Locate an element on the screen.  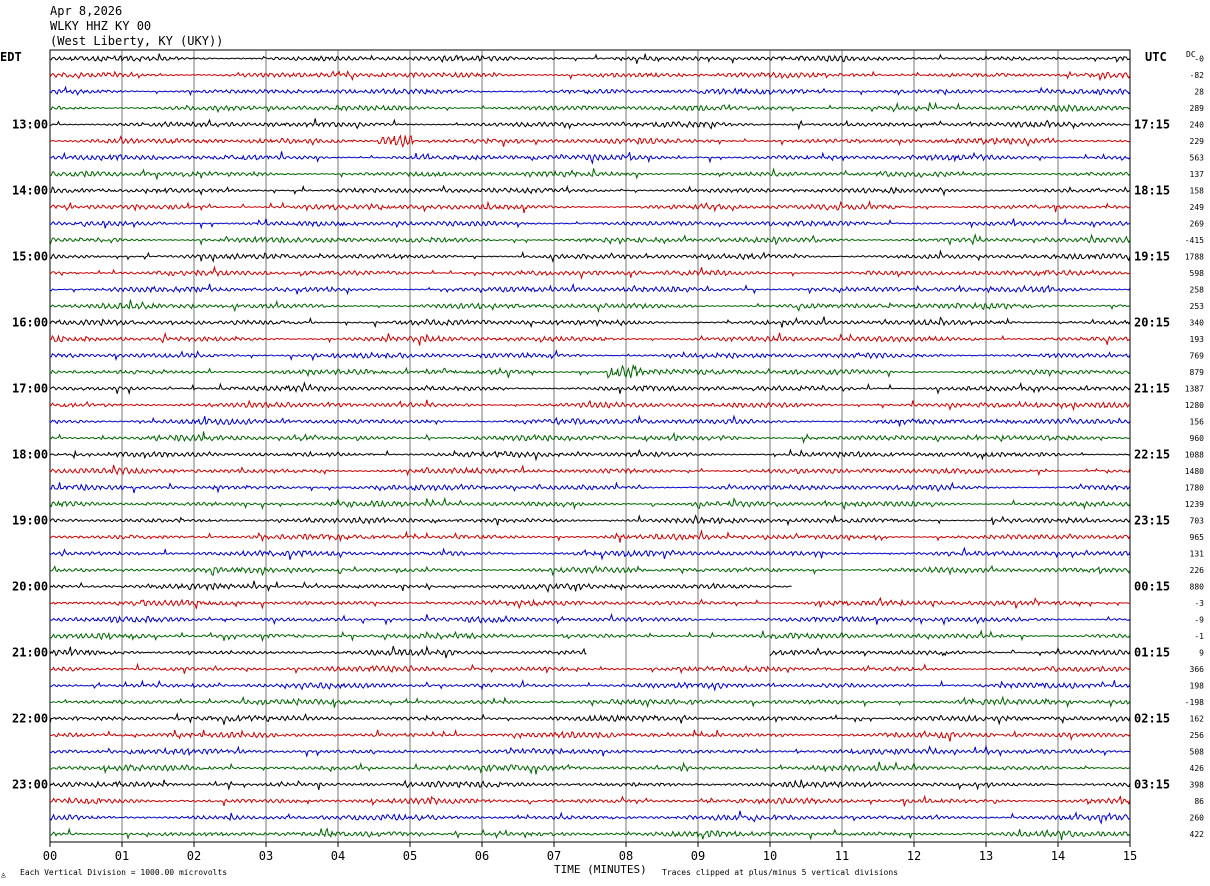
hour-label-utc: 02:15 is located at coordinates (1152, 719).